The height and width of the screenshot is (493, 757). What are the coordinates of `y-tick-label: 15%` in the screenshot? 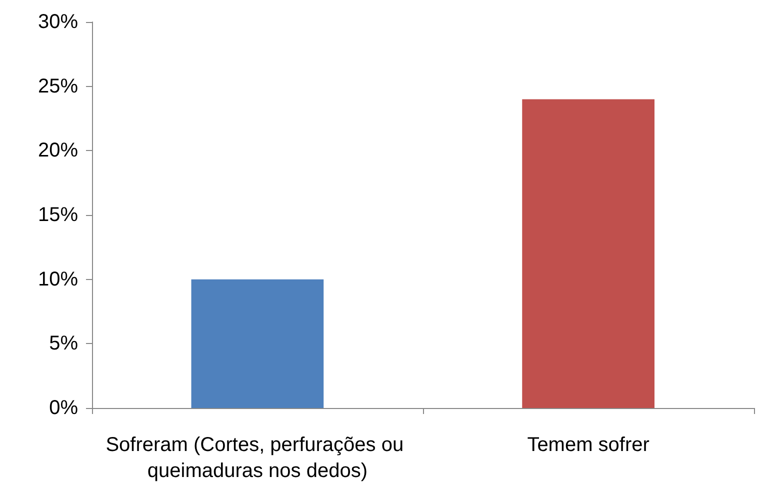 It's located at (58, 215).